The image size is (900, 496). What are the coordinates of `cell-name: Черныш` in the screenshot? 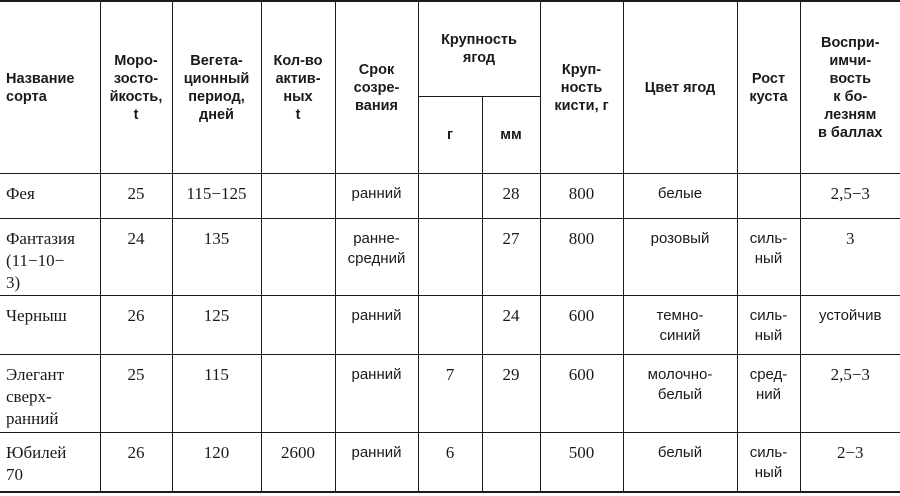 It's located at (50, 325).